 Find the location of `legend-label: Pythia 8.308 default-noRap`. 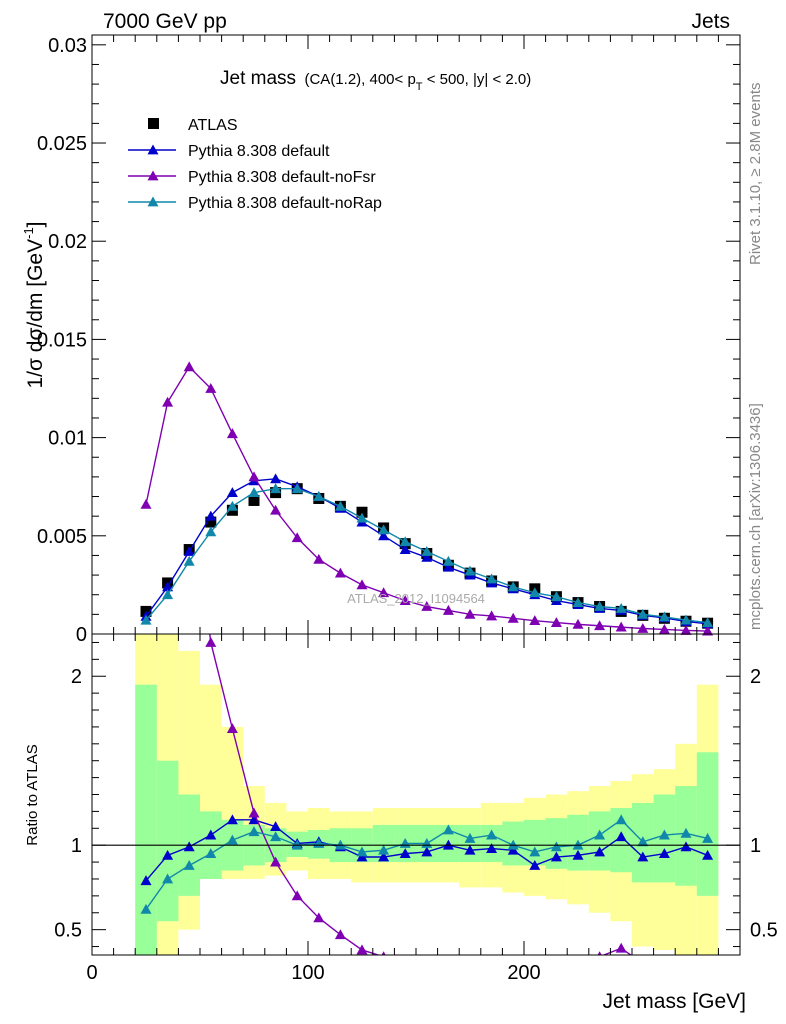

legend-label: Pythia 8.308 default-noRap is located at coordinates (285, 203).